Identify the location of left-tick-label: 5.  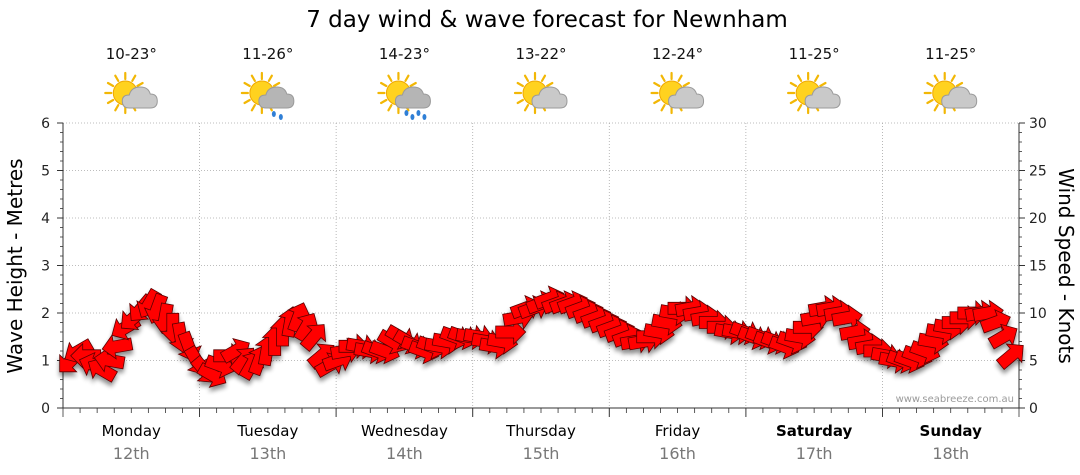
(45, 172).